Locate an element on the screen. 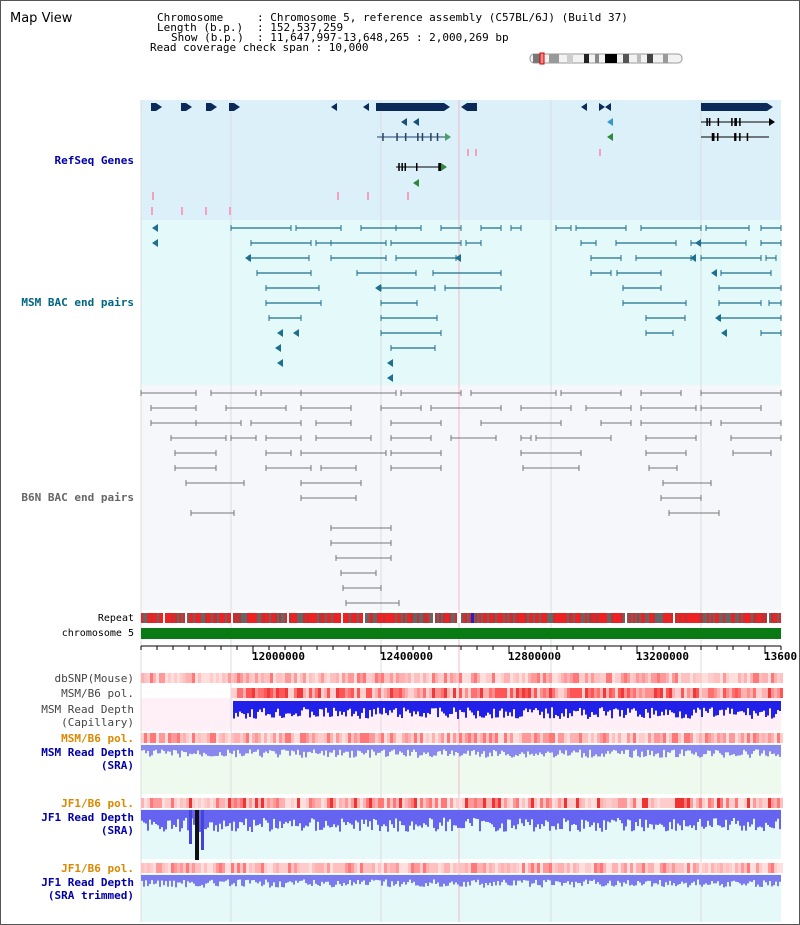 This screenshot has height=925, width=800. chromosome-ideogram is located at coordinates (607, 59).